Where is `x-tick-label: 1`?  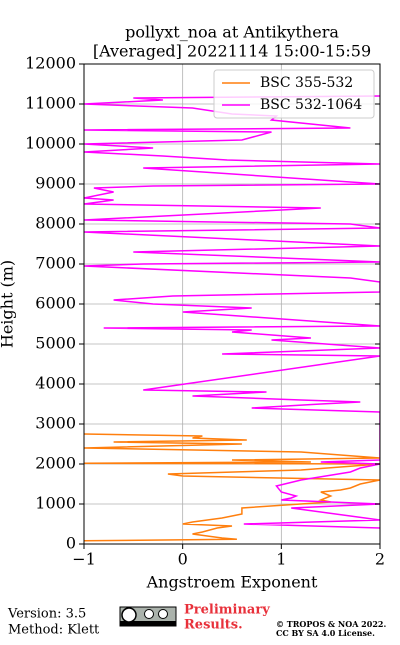 x-tick-label: 1 is located at coordinates (281, 559).